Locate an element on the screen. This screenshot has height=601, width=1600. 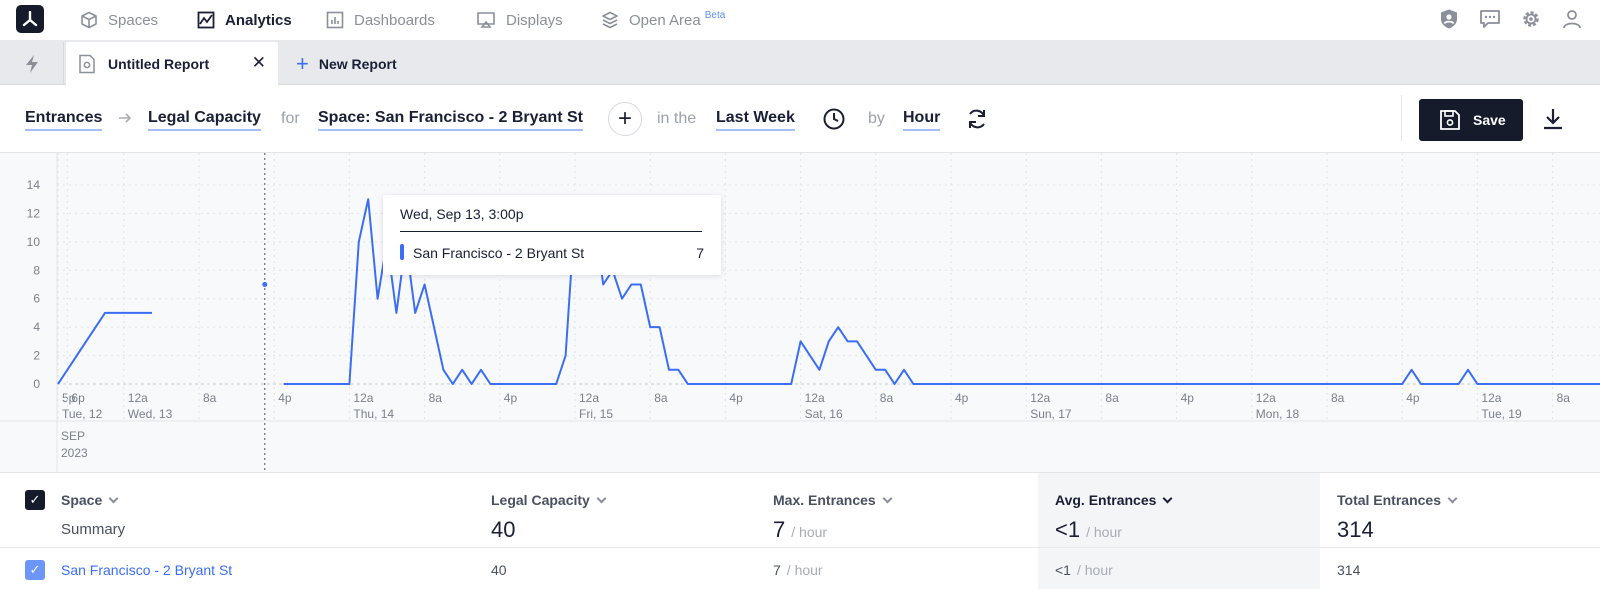
column-header-total-entrances: Total Entrances is located at coordinates (1397, 500).